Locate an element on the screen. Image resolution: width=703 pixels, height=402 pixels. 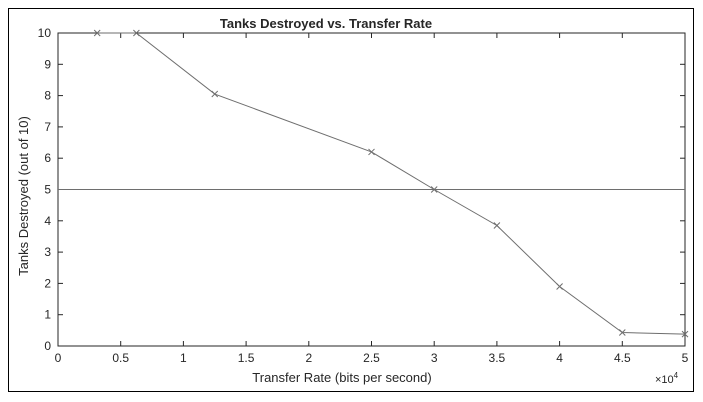
x-tick-label: 2.5 is located at coordinates (371, 358).